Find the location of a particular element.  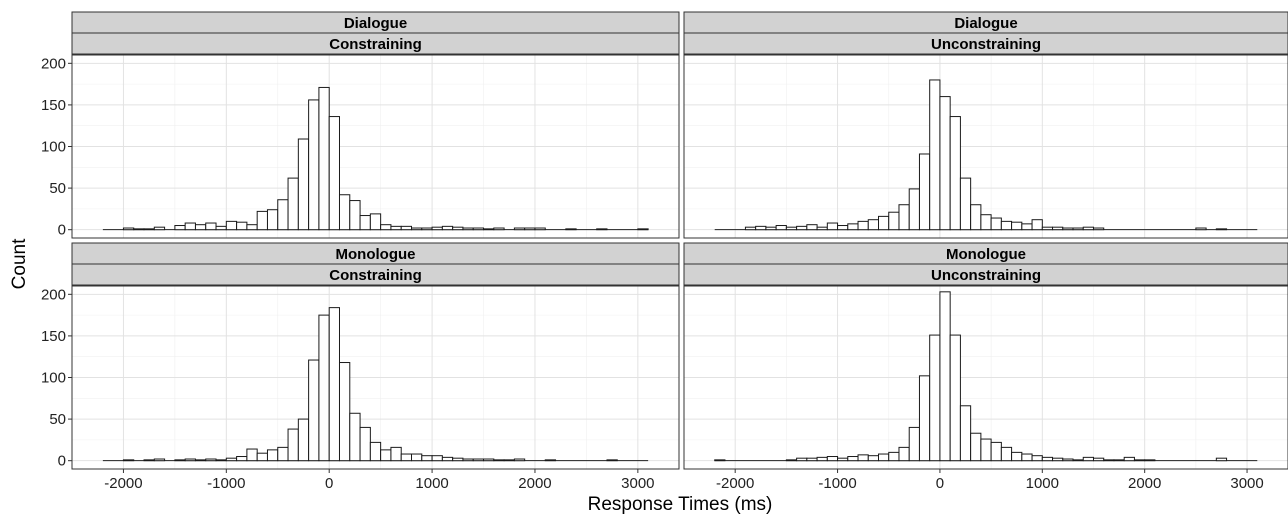

x-tick-label: 2000 is located at coordinates (1144, 483).